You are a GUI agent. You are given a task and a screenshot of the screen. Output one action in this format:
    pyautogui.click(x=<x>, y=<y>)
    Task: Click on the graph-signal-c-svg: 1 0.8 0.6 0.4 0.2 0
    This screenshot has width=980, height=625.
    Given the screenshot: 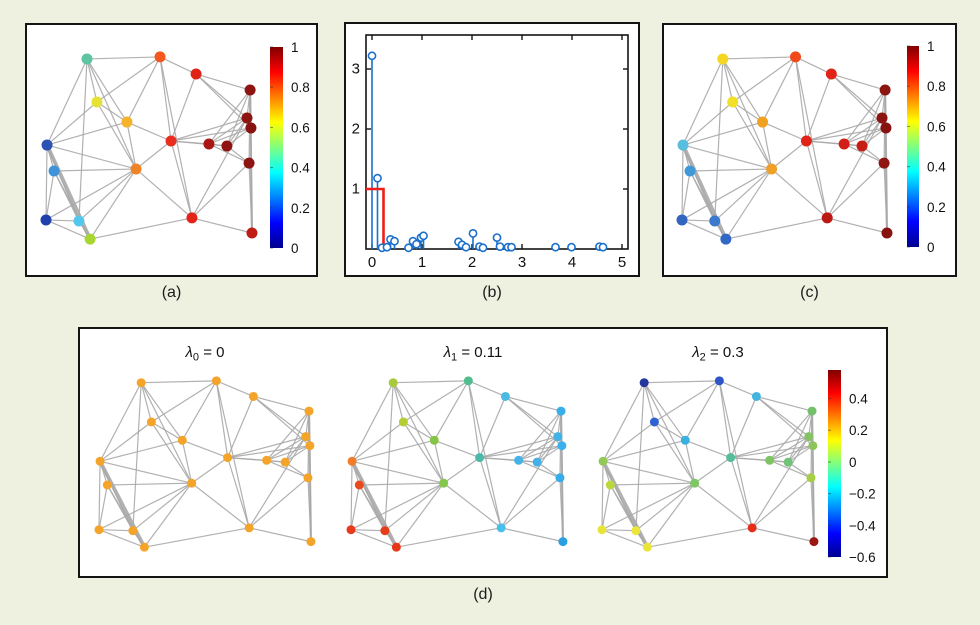 What is the action you would take?
    pyautogui.click(x=811, y=147)
    